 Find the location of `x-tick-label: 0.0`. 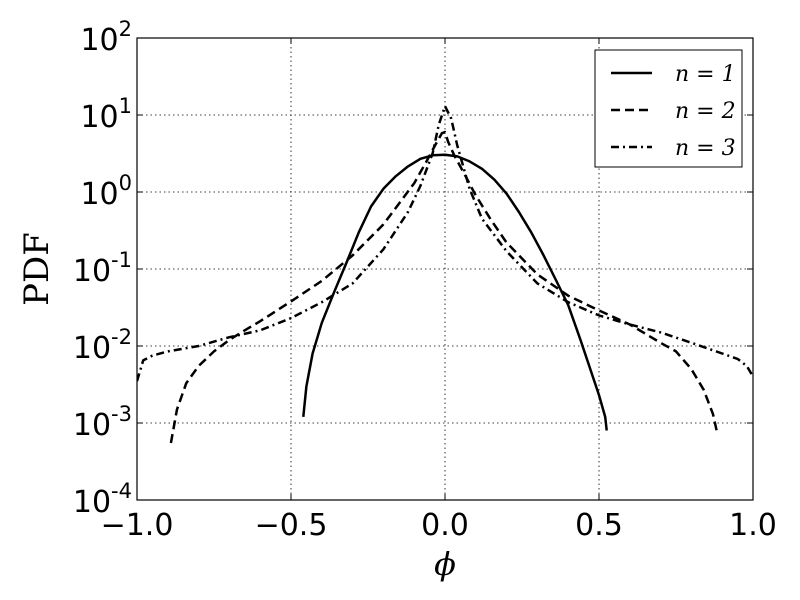

x-tick-label: 0.0 is located at coordinates (445, 525).